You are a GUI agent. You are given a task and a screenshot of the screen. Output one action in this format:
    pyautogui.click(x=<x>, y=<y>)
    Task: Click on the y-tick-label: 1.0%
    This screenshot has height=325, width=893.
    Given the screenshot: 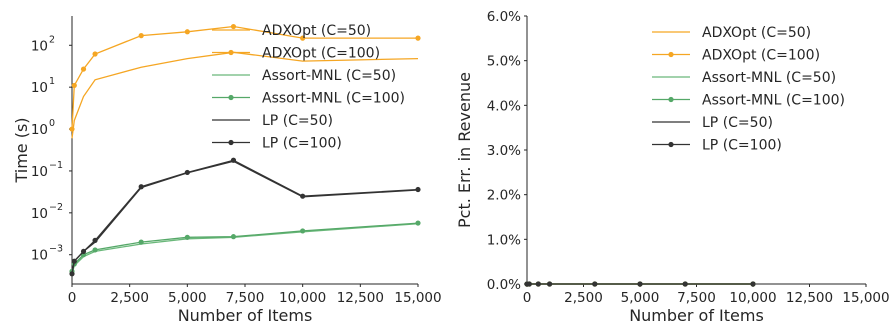 What is the action you would take?
    pyautogui.click(x=504, y=240)
    